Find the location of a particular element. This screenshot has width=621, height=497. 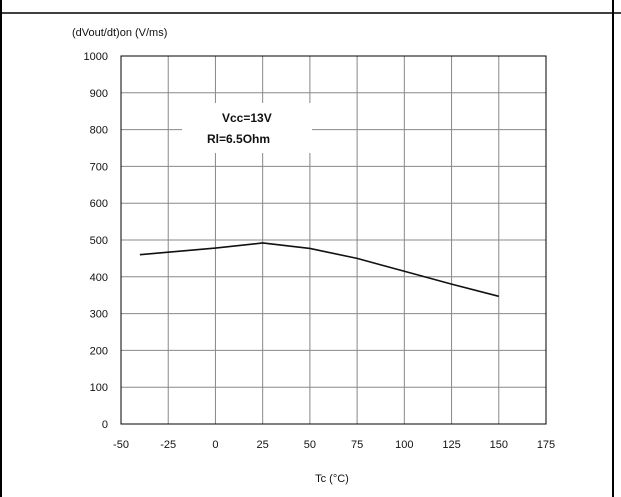

x-tick-label: 125 is located at coordinates (451, 445).